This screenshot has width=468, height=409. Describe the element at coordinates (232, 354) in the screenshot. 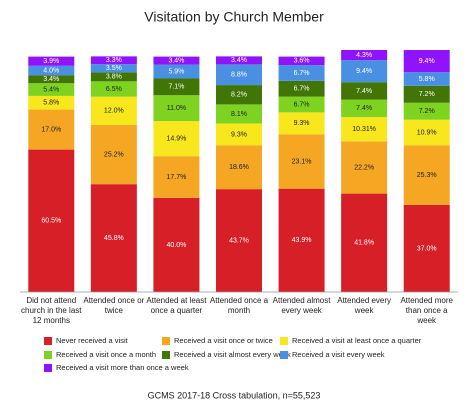

I see `legend-label: Received a visit almost every week` at that location.